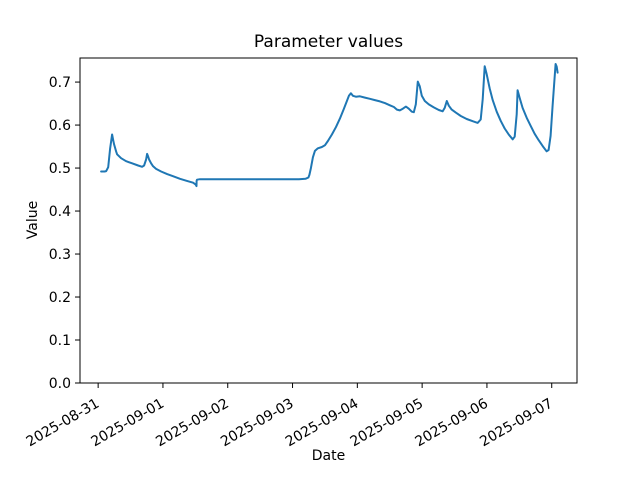 The width and height of the screenshot is (640, 480). I want to click on x-tick-label: 2025-09-07, so click(516, 423).